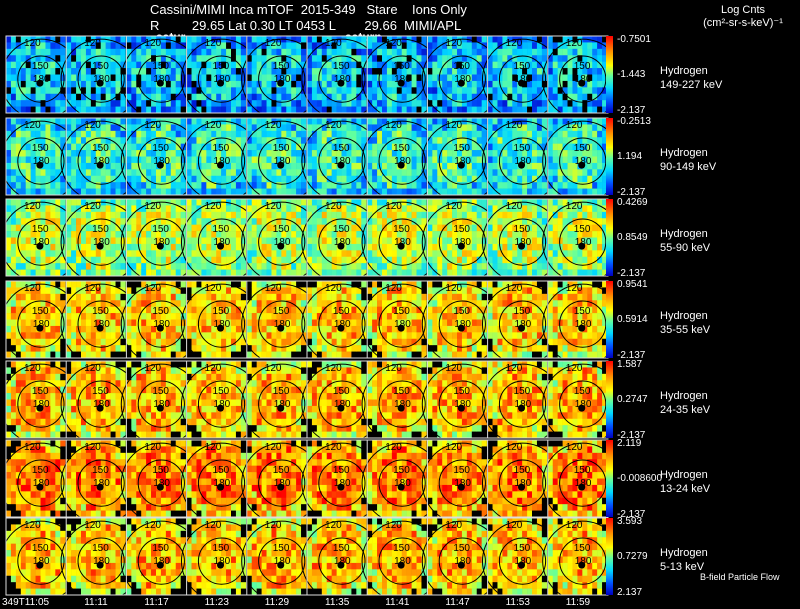 The height and width of the screenshot is (609, 800). What do you see at coordinates (282, 161) in the screenshot?
I see `ring-label-180: 180` at bounding box center [282, 161].